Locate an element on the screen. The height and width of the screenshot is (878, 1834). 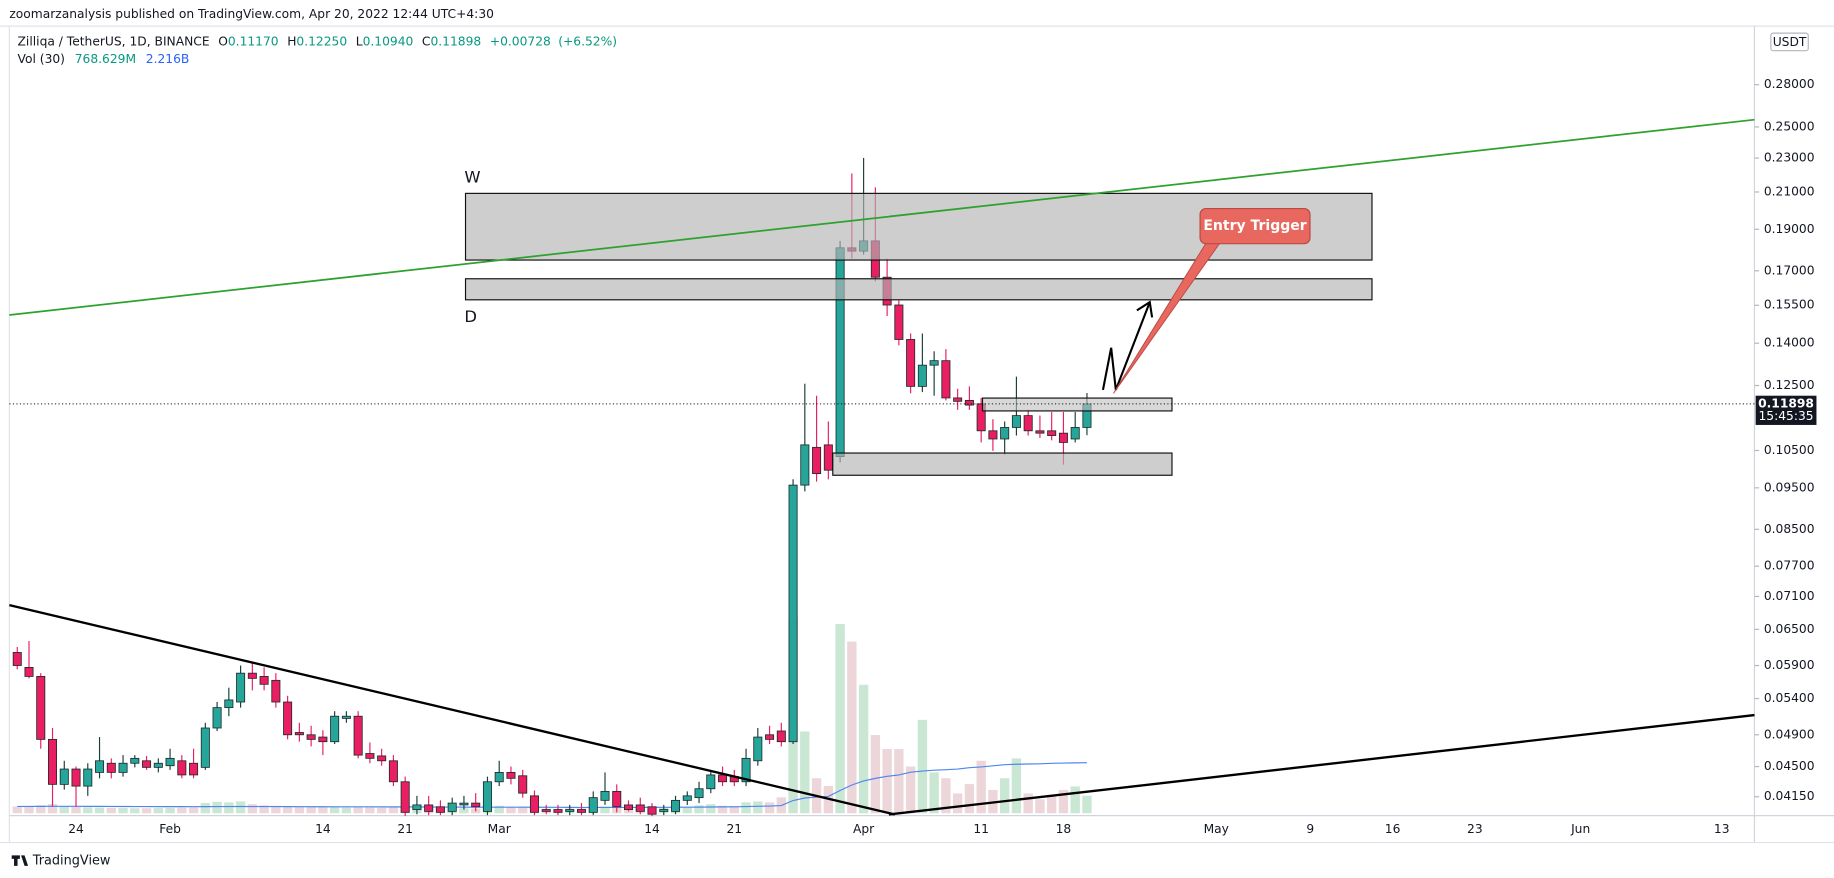
x-tick-label: 9 is located at coordinates (1310, 829).